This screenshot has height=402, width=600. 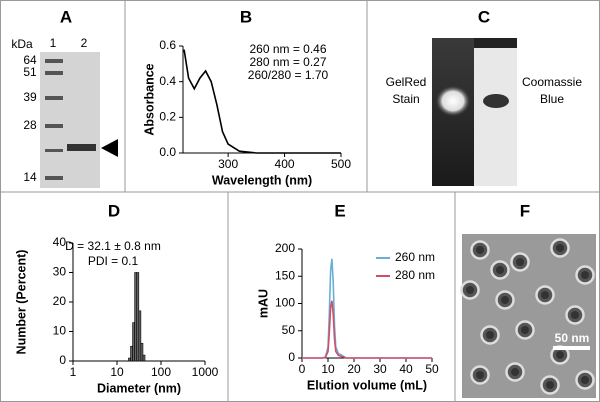 What do you see at coordinates (21, 302) in the screenshot?
I see `y-axis-label: Number (Percent)` at bounding box center [21, 302].